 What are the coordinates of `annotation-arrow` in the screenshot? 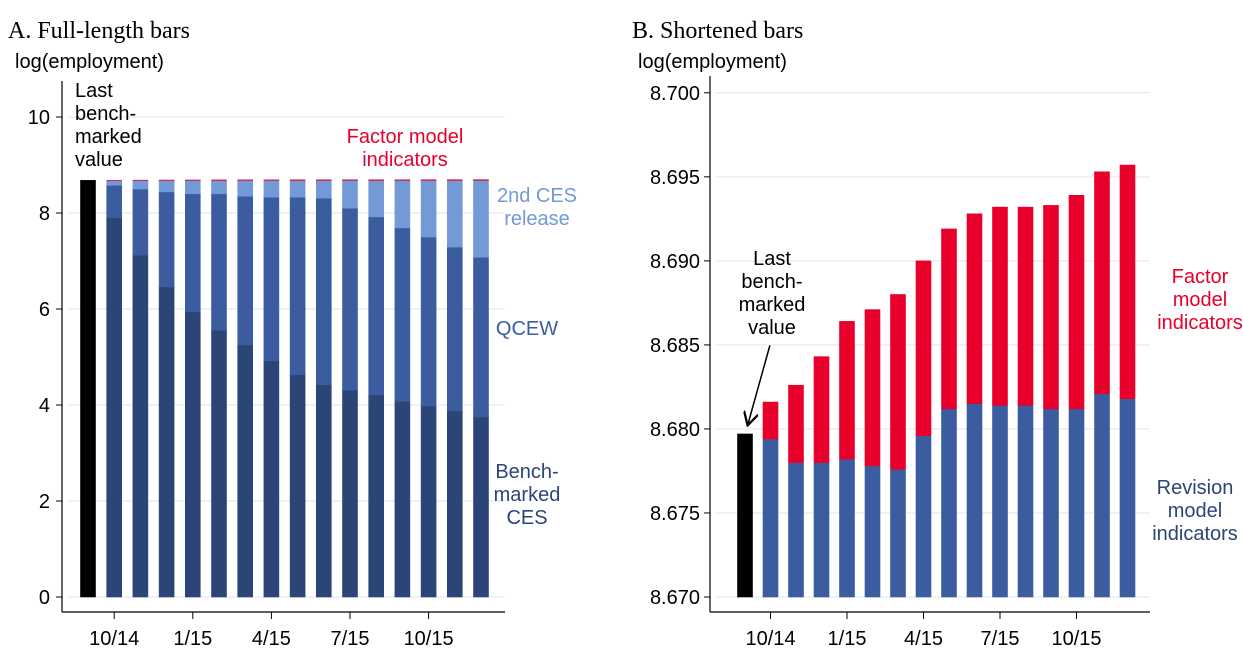 It's located at (759, 384).